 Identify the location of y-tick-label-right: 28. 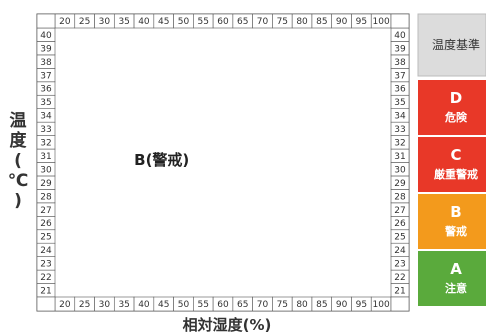
(400, 197).